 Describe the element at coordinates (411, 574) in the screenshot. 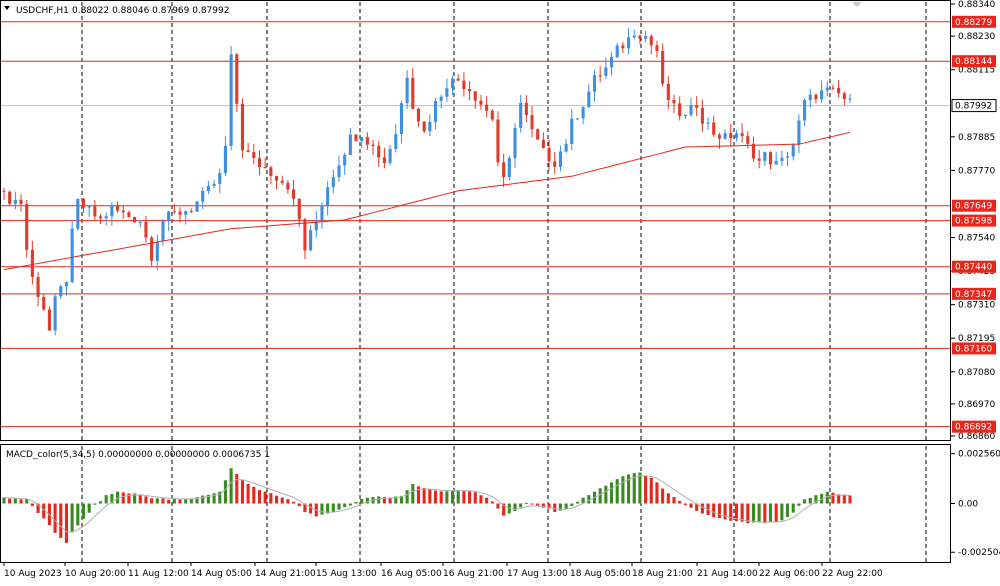

I see `time-tick-label: 16 Aug 05:00` at that location.